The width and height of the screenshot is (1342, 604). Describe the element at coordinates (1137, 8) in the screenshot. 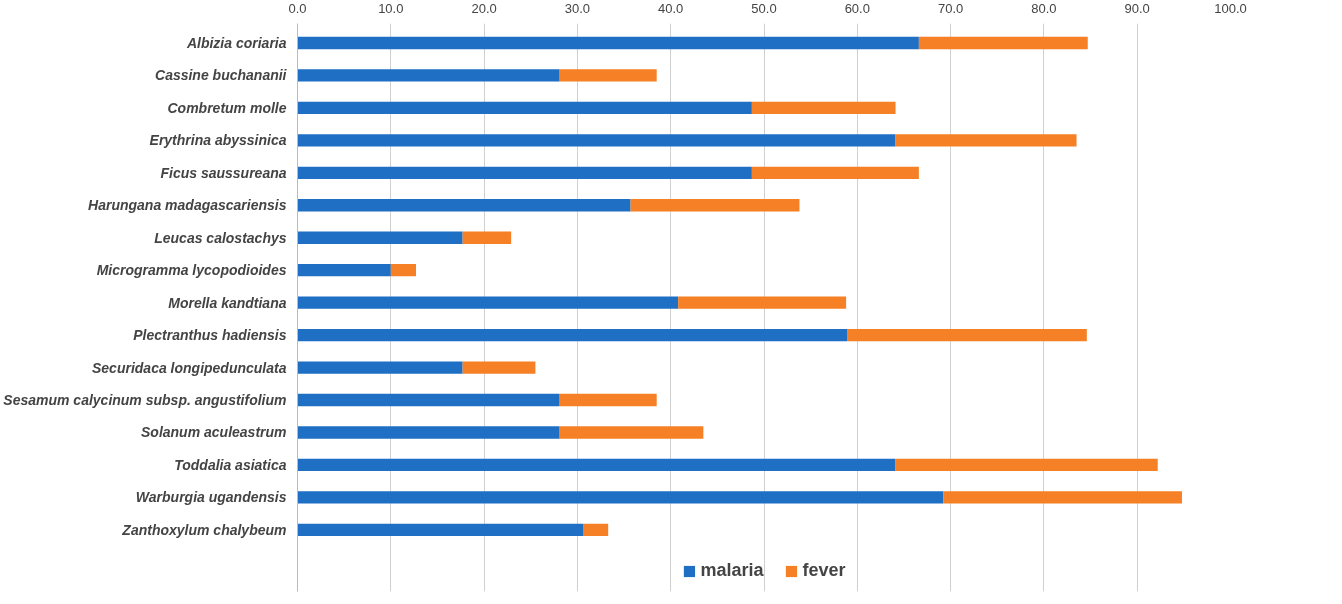

I see `x-tick-label: 90.0` at that location.